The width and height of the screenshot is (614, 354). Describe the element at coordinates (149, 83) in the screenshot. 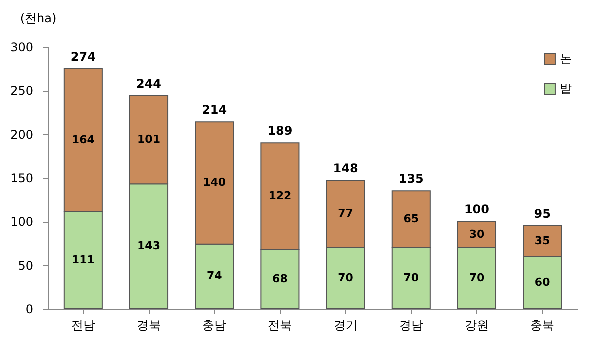

I see `total-label: 244` at that location.